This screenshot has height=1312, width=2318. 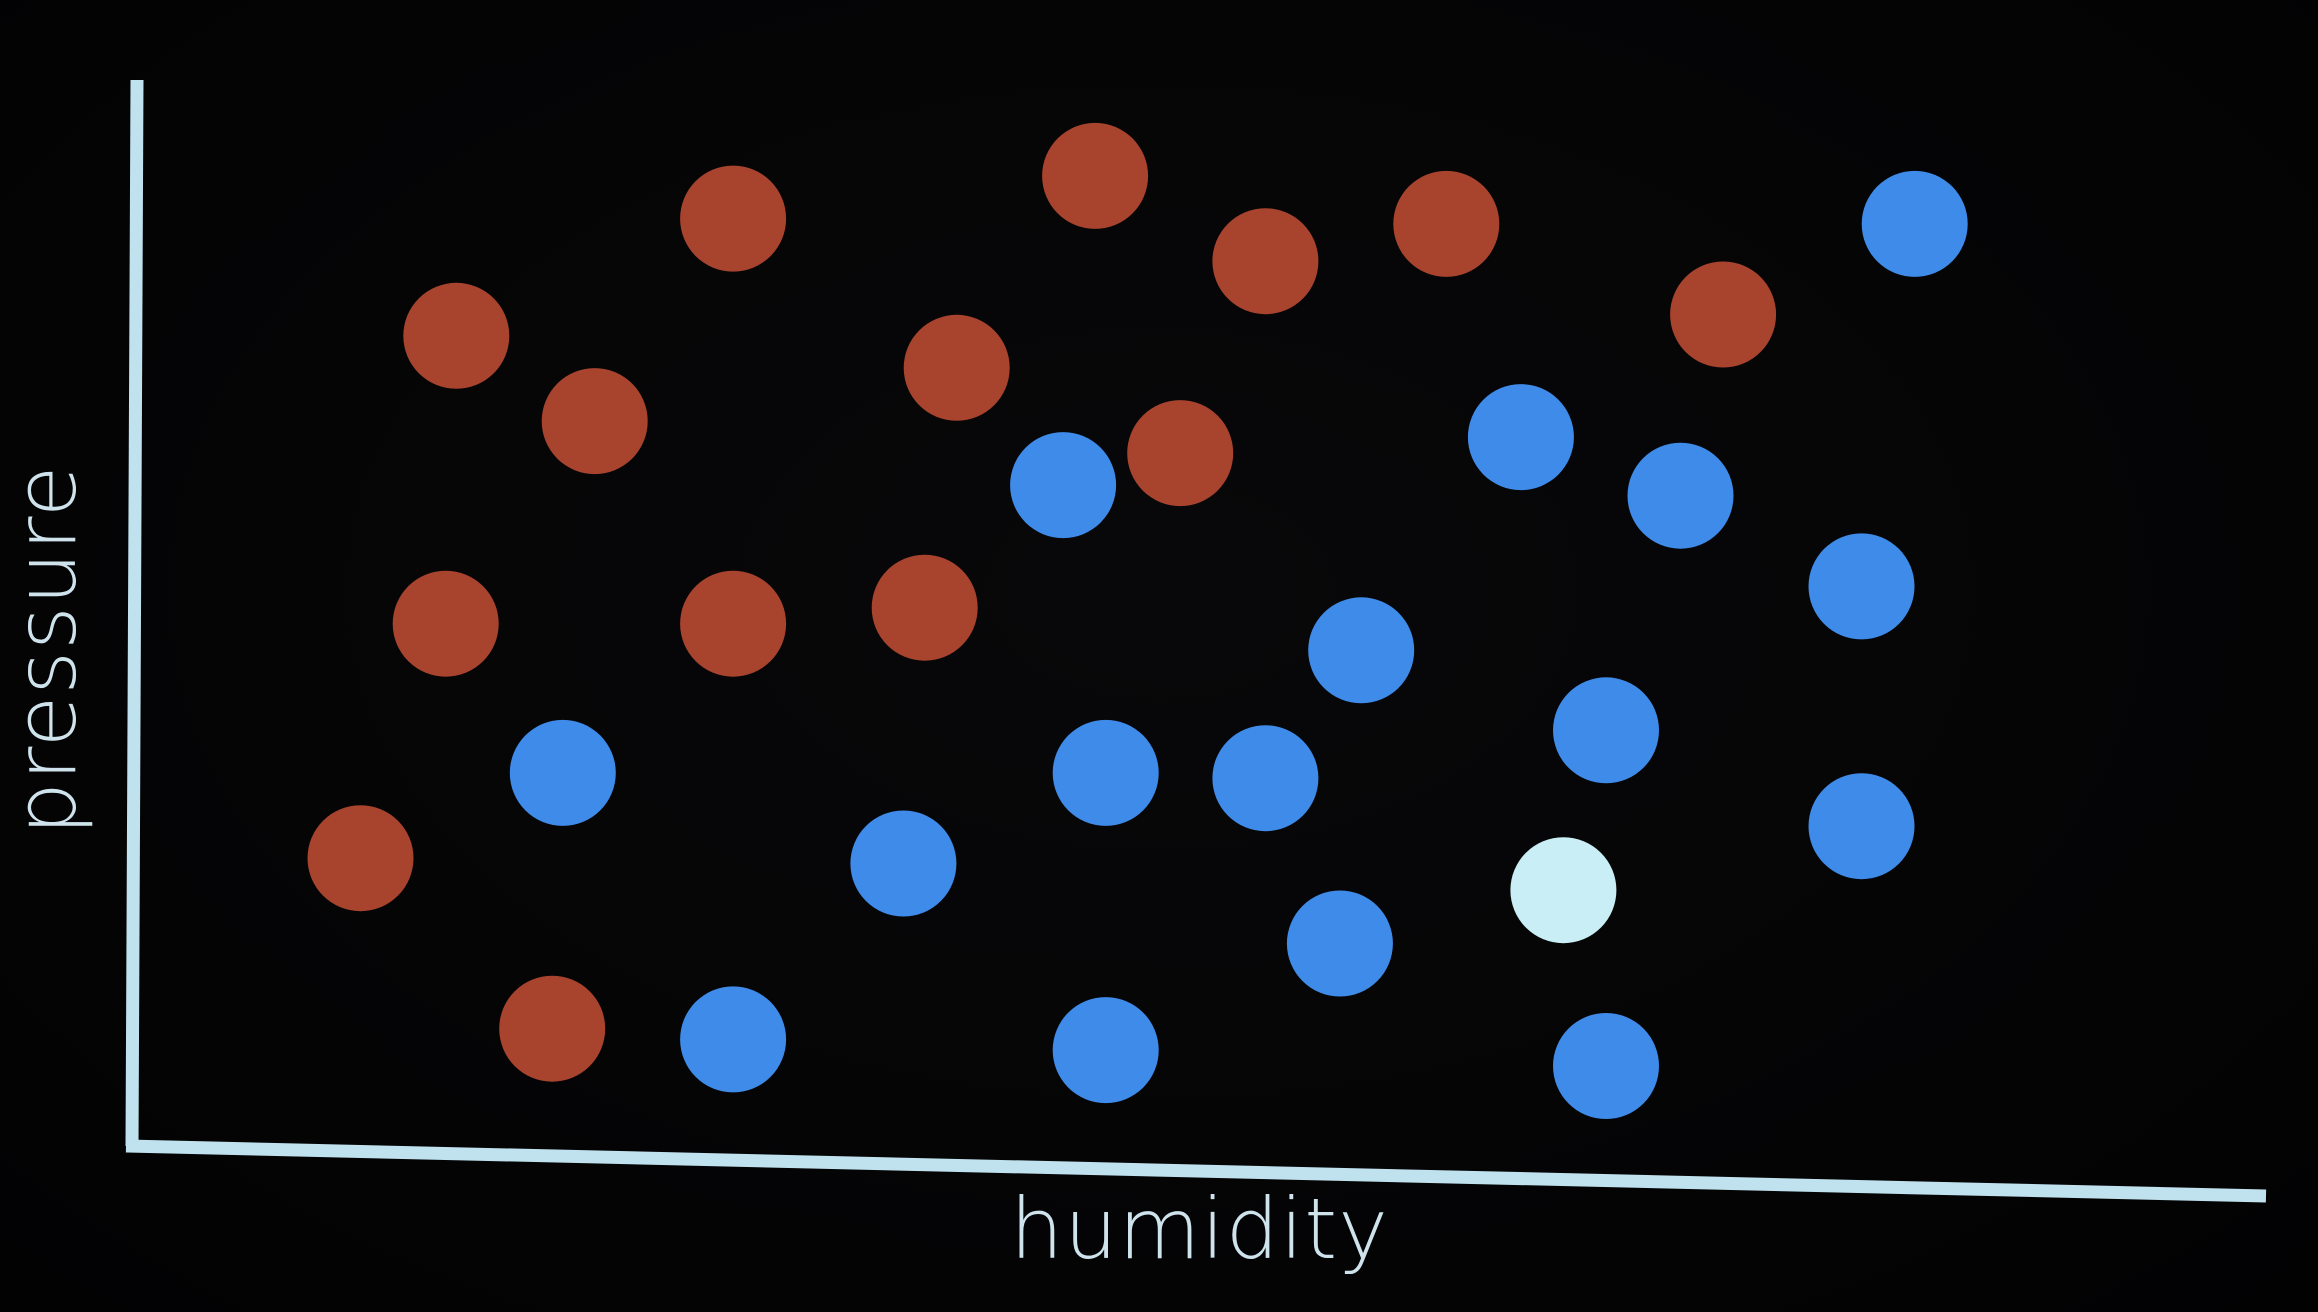 What do you see at coordinates (1199, 1229) in the screenshot?
I see `x-axis-title: humidity` at bounding box center [1199, 1229].